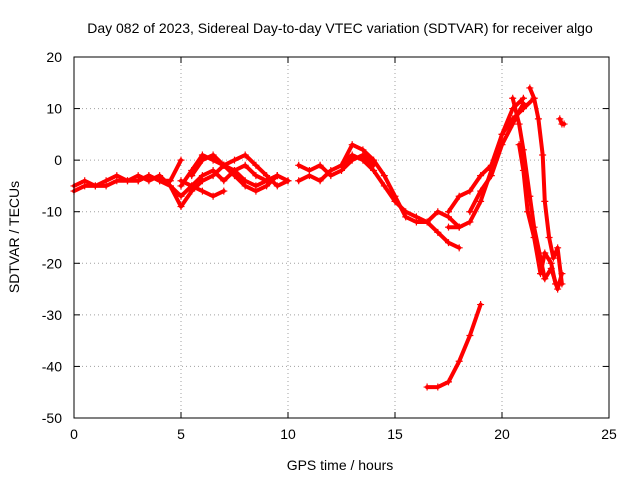 The width and height of the screenshot is (640, 480). What do you see at coordinates (336, 165) in the screenshot?
I see `series-track-h` at bounding box center [336, 165].